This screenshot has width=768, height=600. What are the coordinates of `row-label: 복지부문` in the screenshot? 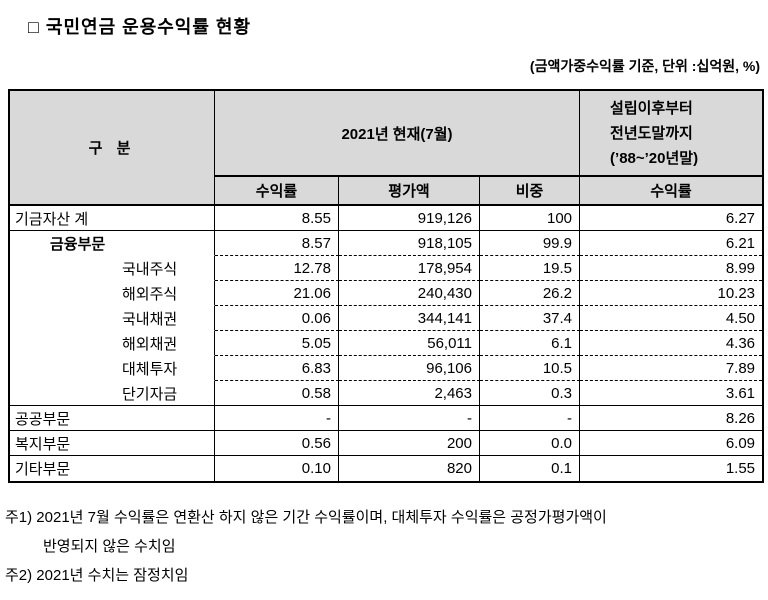 It's located at (112, 443).